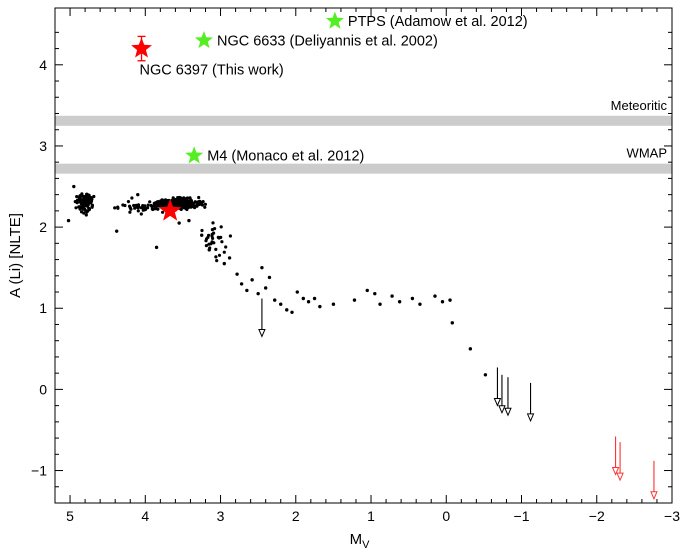 This screenshot has height=557, width=682. What do you see at coordinates (194, 155) in the screenshot?
I see `highlight-star-marker` at bounding box center [194, 155].